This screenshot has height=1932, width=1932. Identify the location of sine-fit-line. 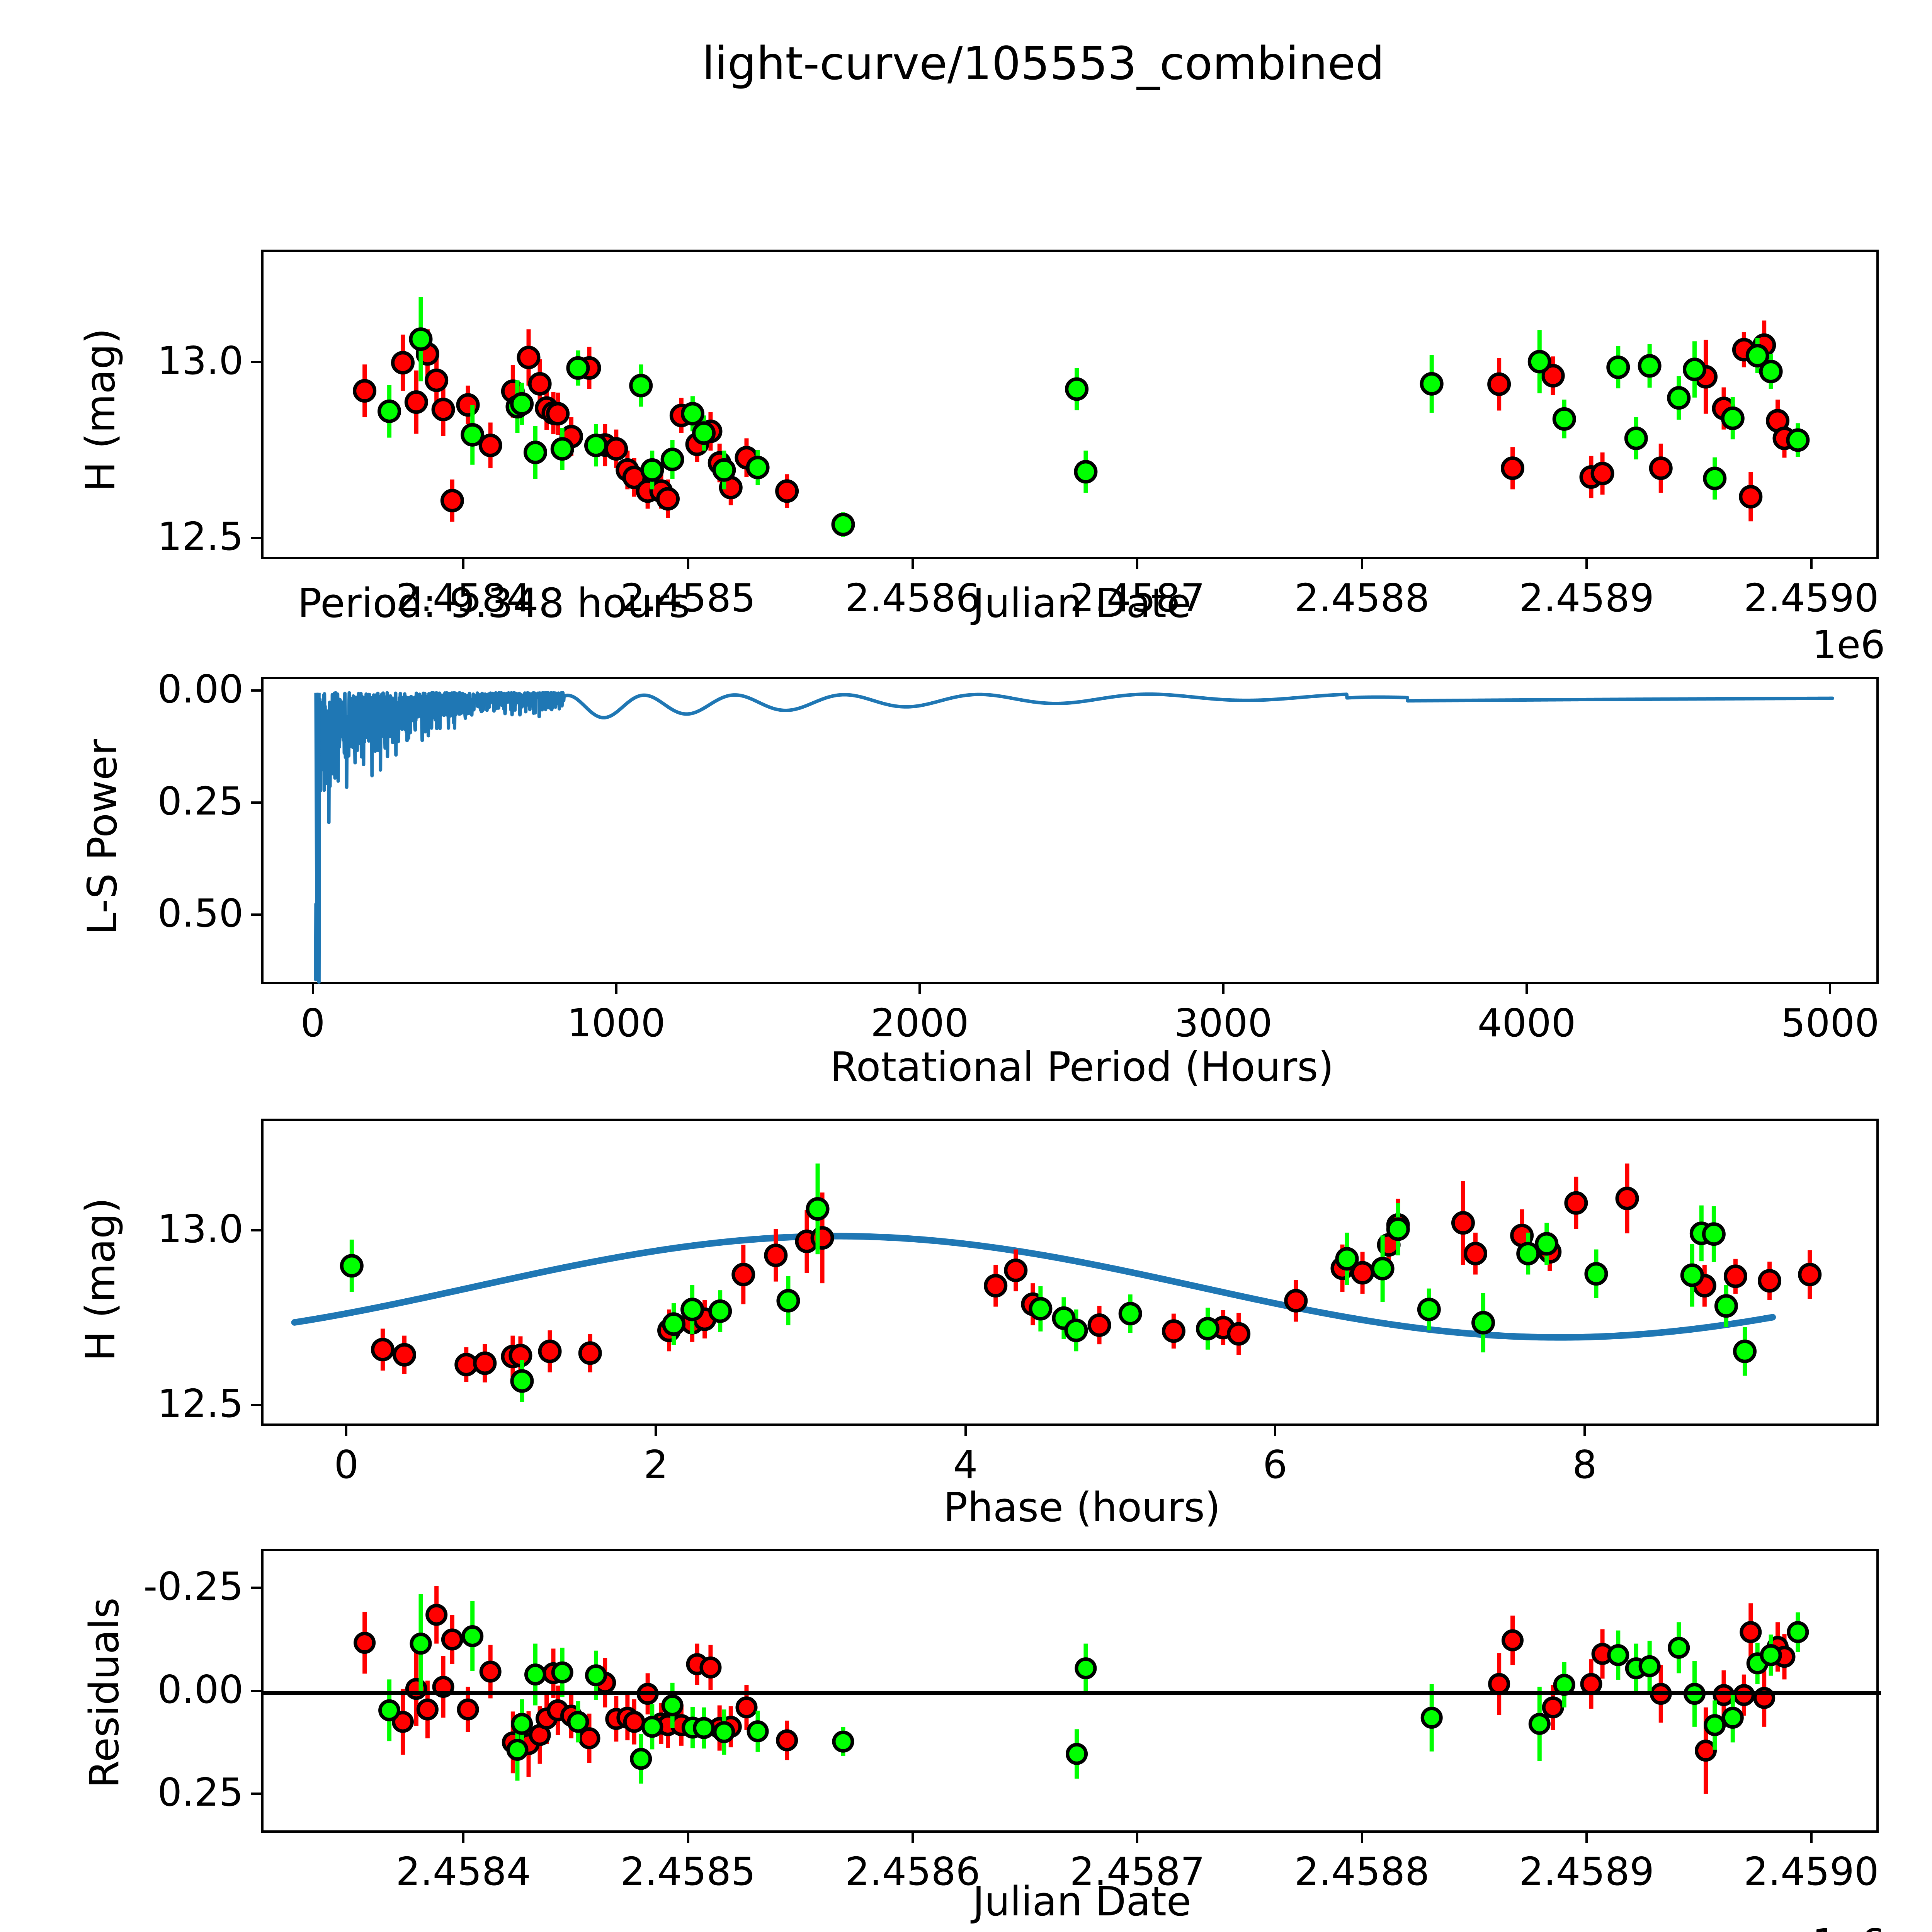
(1034, 1287).